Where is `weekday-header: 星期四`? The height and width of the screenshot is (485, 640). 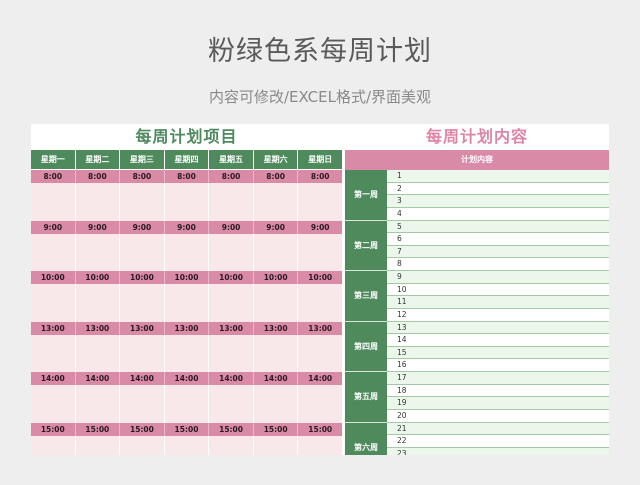
weekday-header: 星期四 is located at coordinates (186, 159).